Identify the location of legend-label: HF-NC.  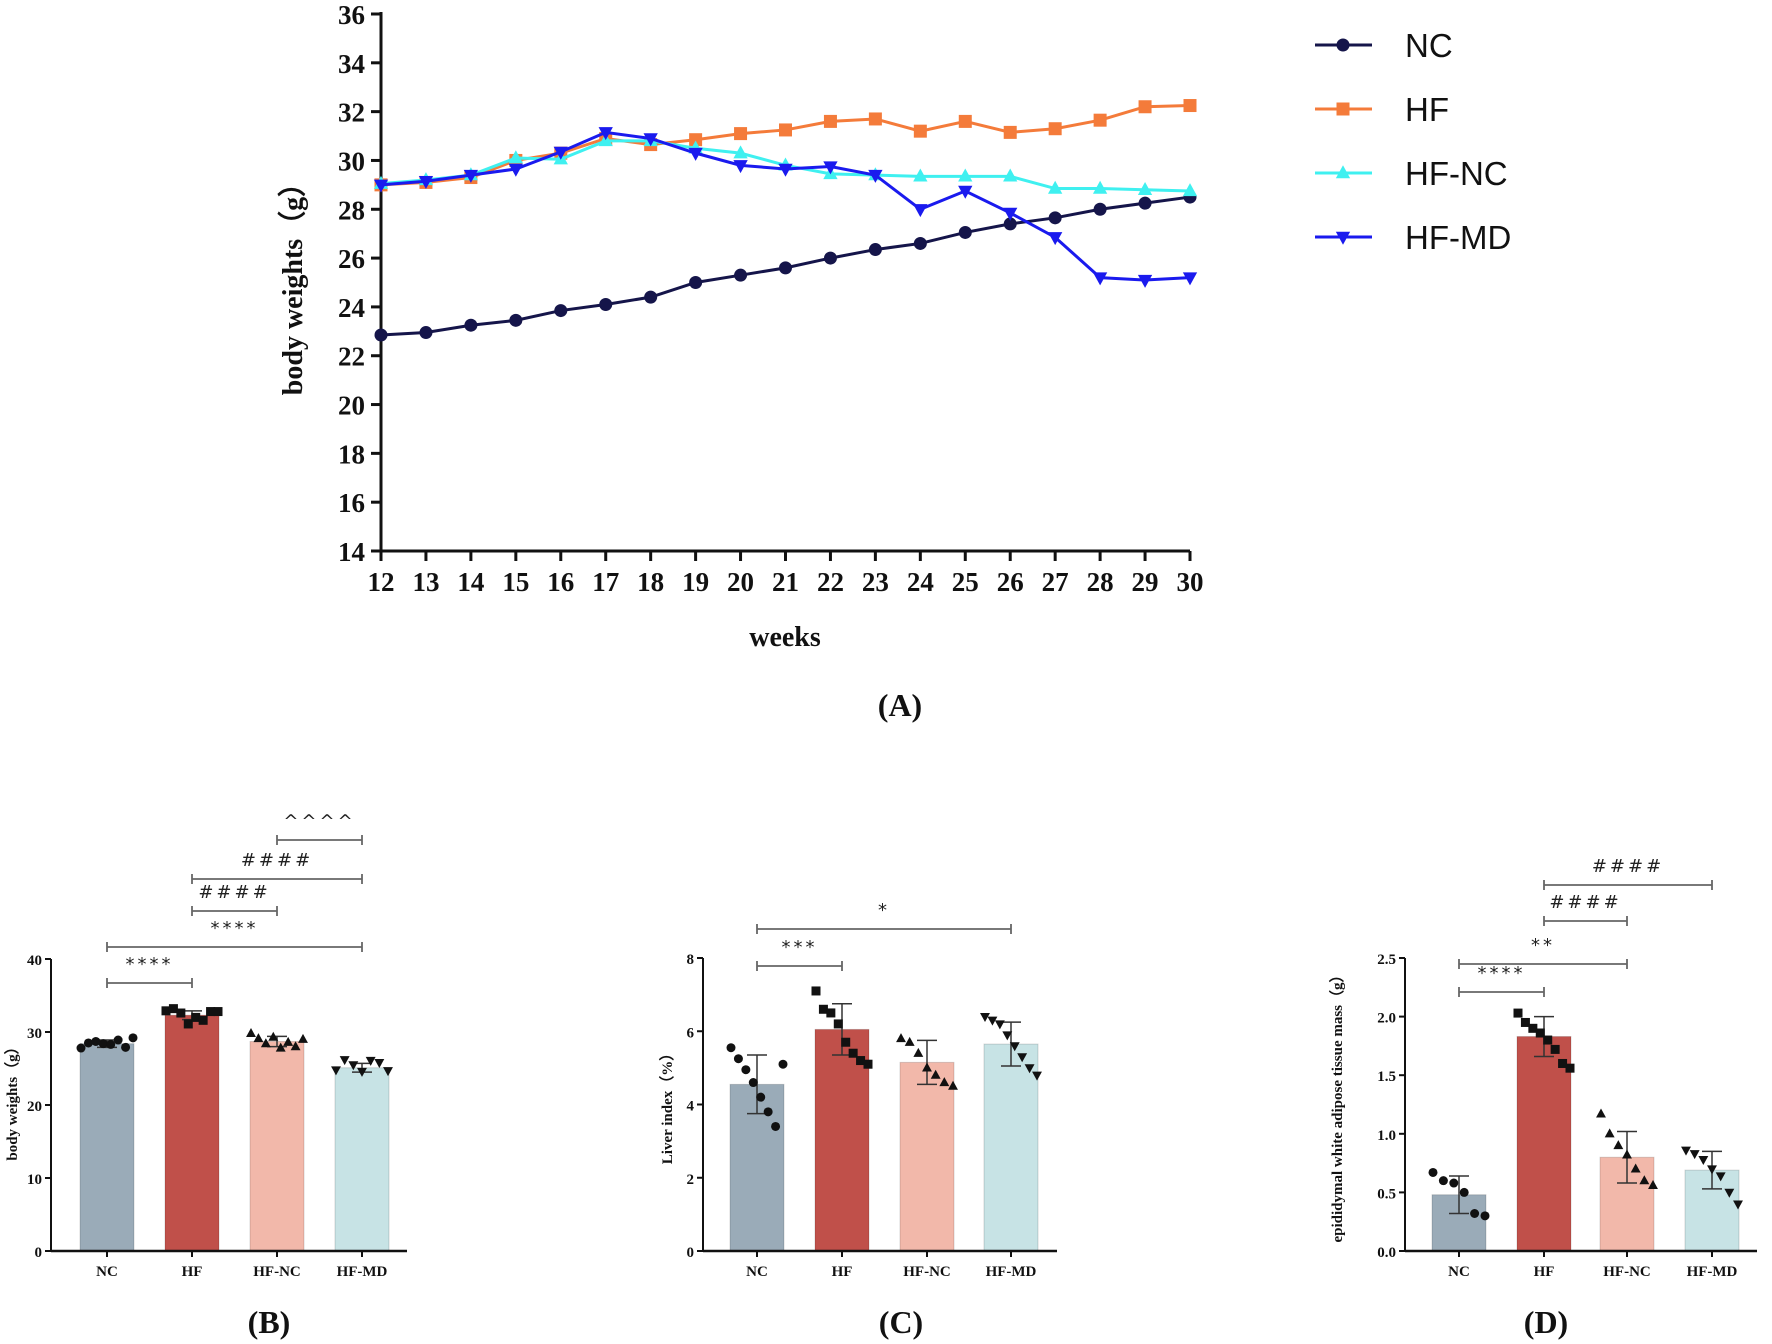
(1456, 173).